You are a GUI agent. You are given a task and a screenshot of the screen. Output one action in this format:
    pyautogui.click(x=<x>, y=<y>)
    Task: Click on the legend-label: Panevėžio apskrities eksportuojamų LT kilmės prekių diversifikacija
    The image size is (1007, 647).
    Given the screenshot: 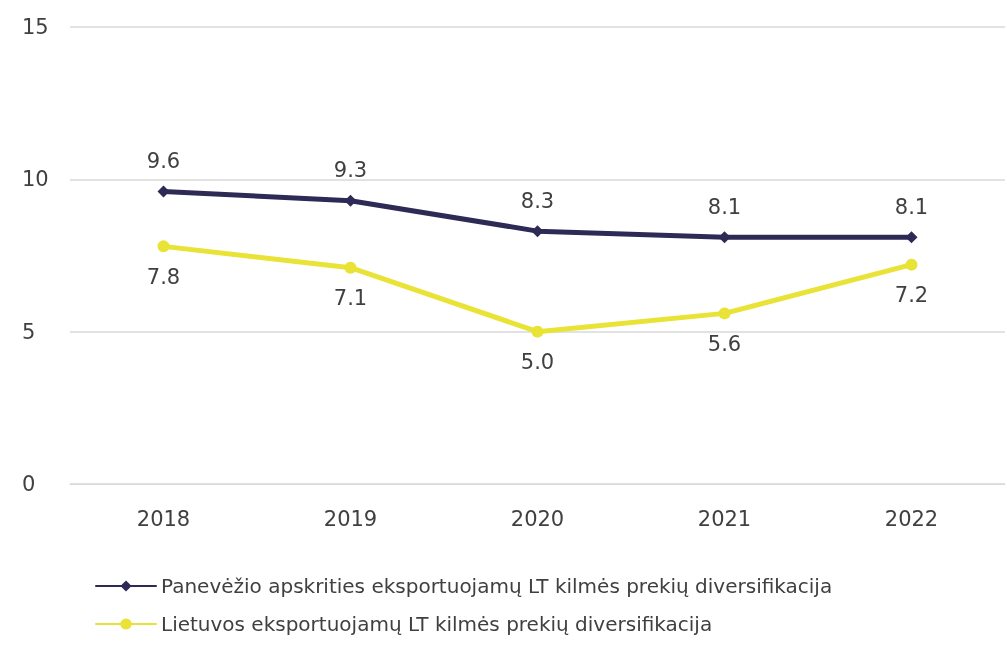 What is the action you would take?
    pyautogui.click(x=497, y=586)
    